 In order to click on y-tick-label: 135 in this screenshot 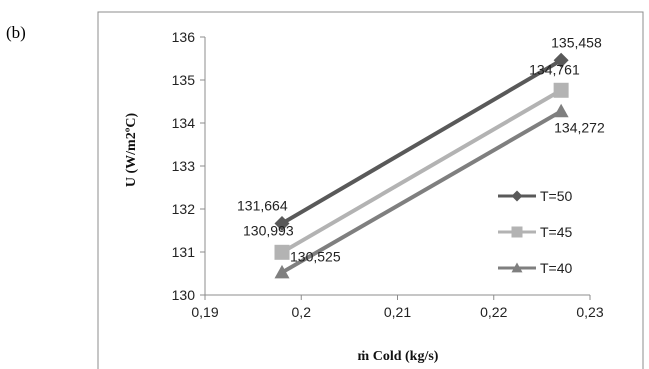, I will do `click(184, 80)`.